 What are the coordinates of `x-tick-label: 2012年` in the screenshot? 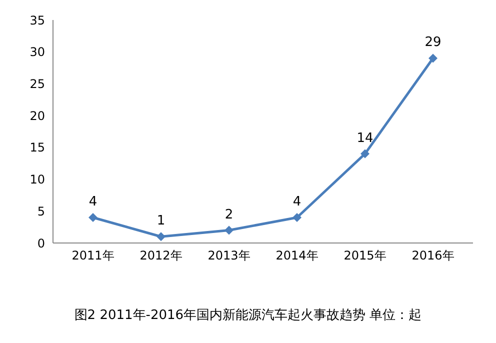 It's located at (161, 255).